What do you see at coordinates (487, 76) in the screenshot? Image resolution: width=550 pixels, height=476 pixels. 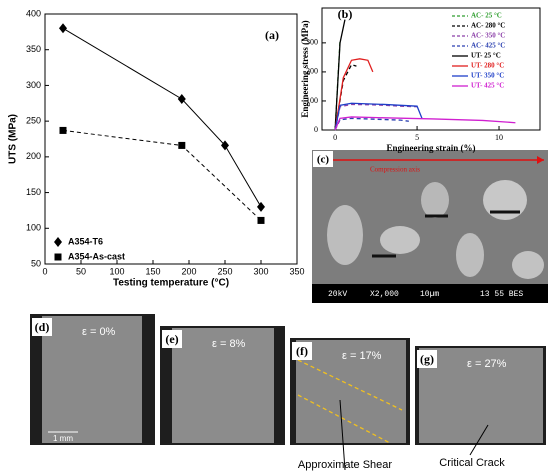 I see `legend-label: UT- 350 °C` at bounding box center [487, 76].